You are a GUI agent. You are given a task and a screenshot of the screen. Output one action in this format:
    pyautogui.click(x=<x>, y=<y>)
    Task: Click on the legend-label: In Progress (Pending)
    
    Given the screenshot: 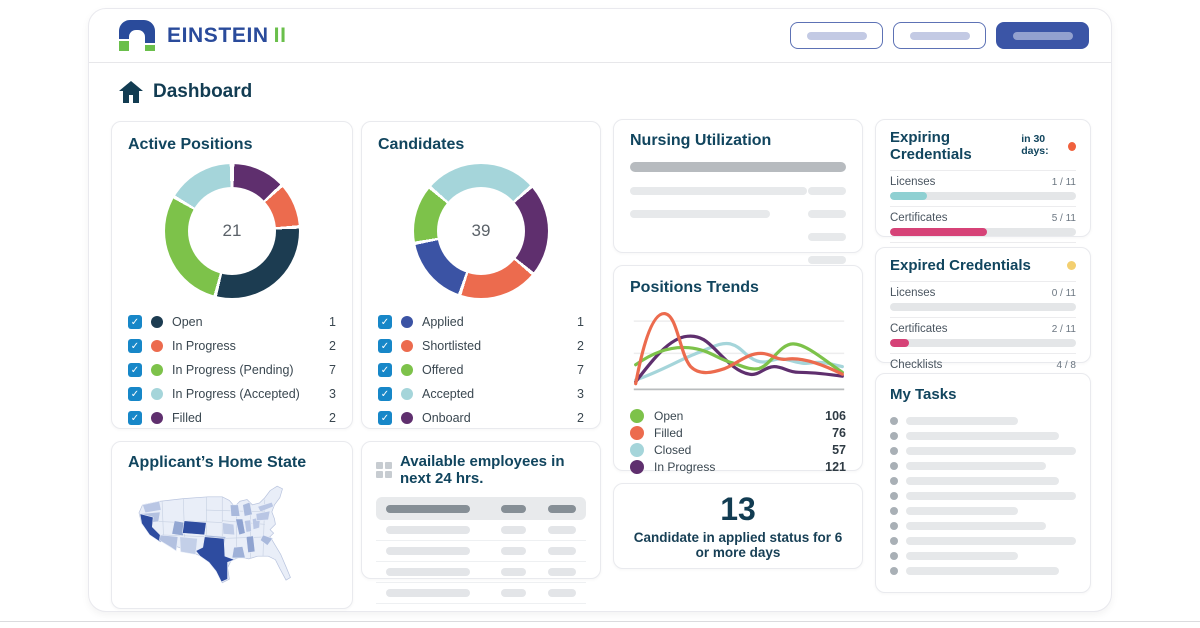 What is the action you would take?
    pyautogui.click(x=233, y=370)
    